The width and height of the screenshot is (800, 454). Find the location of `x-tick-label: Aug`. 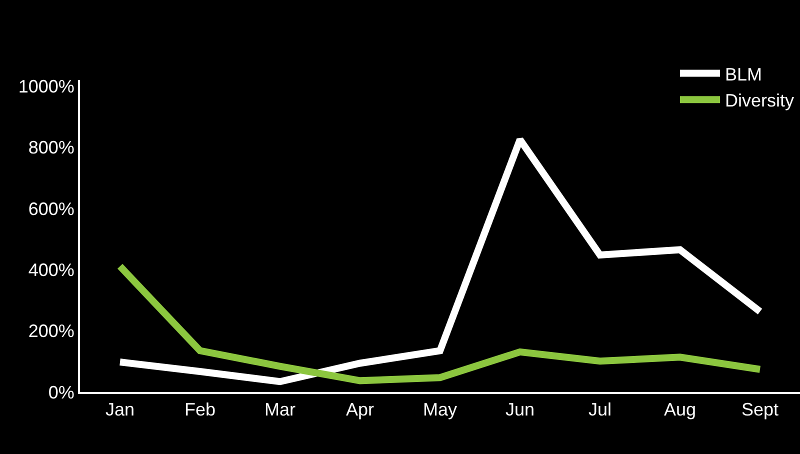

x-tick-label: Aug is located at coordinates (680, 410).